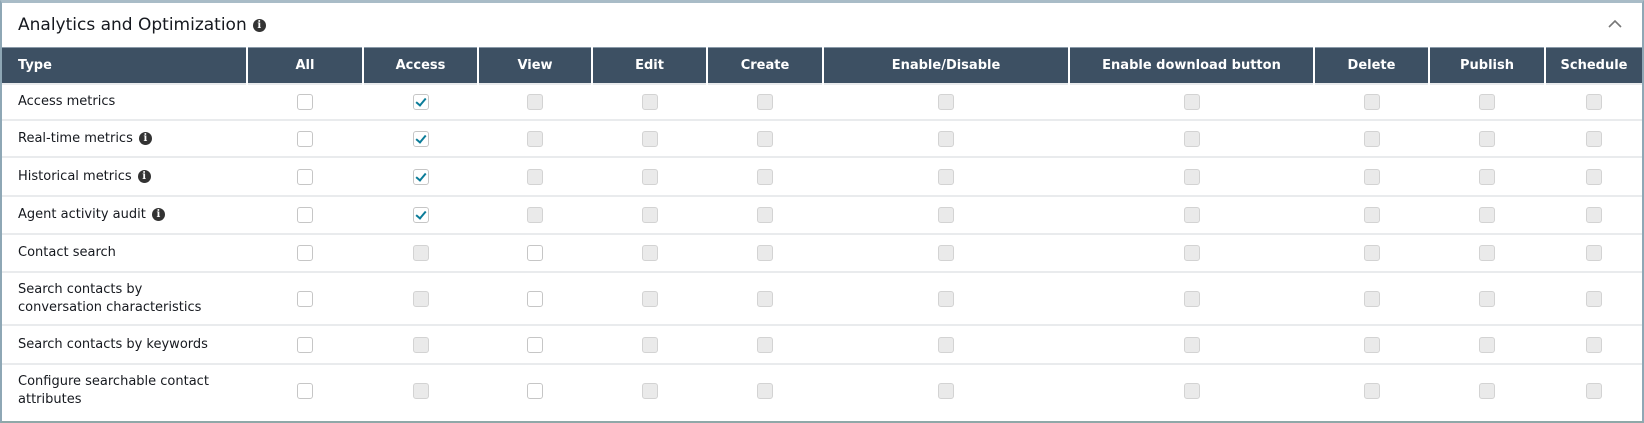  I want to click on section-header: Analytics and Optimization i, so click(822, 25).